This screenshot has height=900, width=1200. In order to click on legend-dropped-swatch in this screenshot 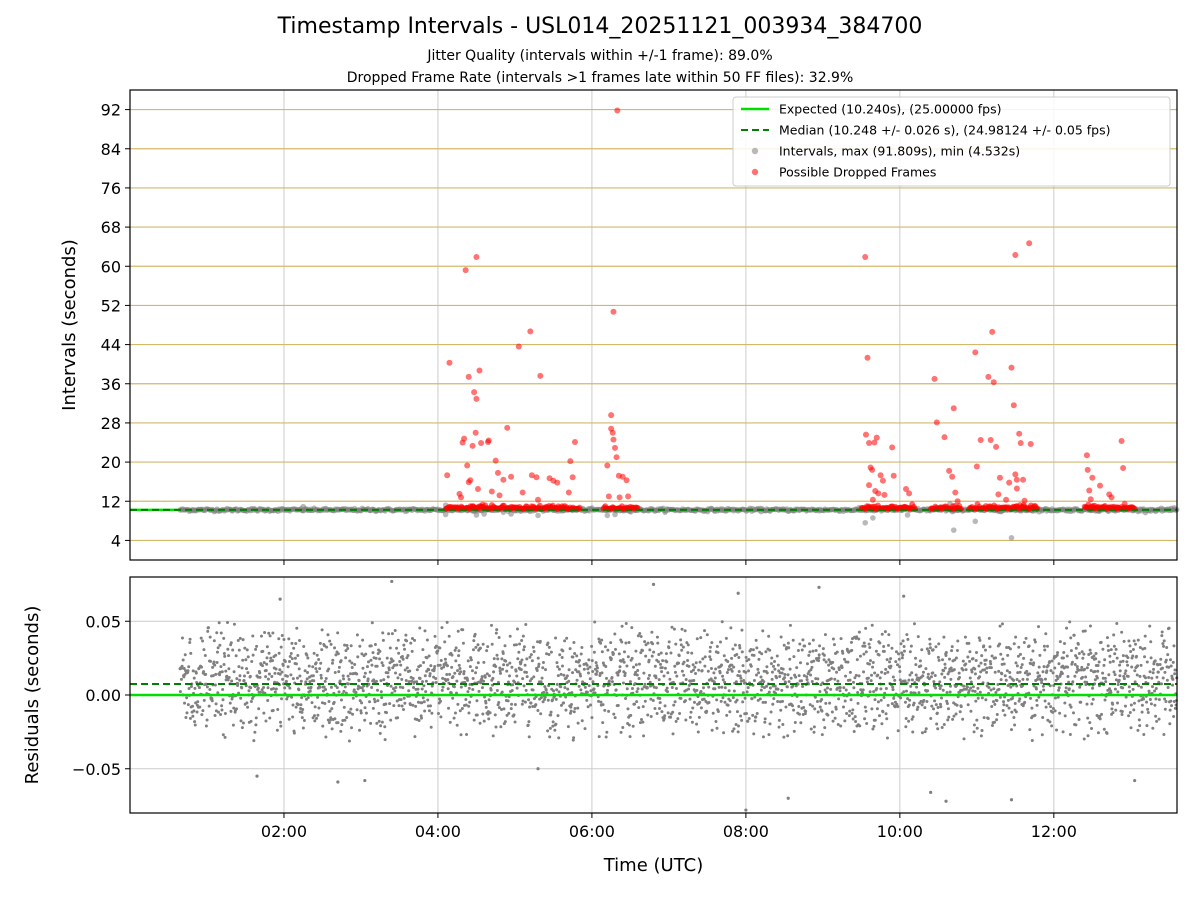, I will do `click(755, 172)`.